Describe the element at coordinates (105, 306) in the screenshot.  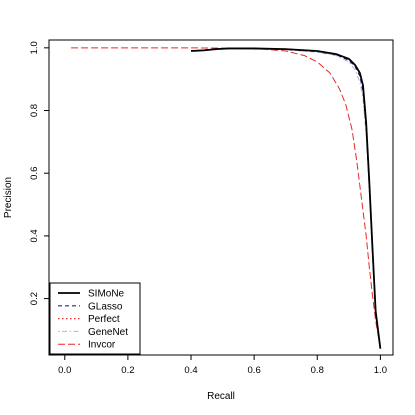
I see `legend-label: GLasso` at that location.